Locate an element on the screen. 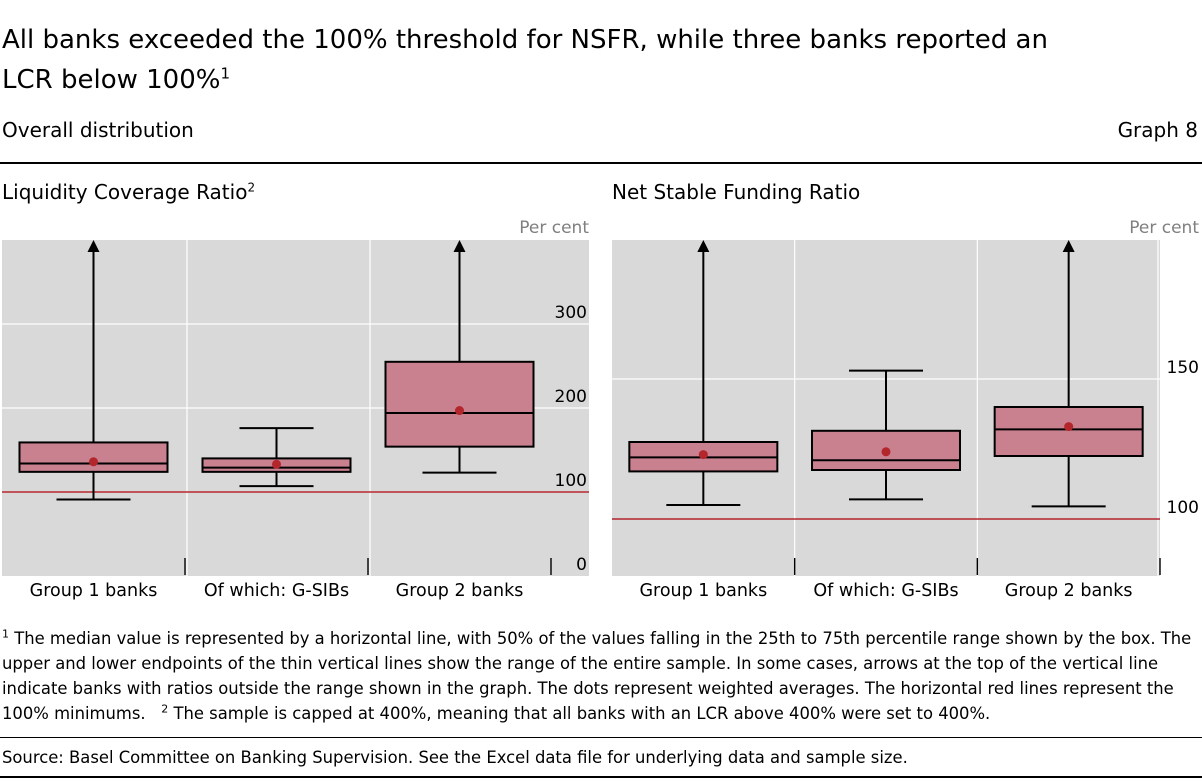  footnote-1-marker: 1 is located at coordinates (5, 634).